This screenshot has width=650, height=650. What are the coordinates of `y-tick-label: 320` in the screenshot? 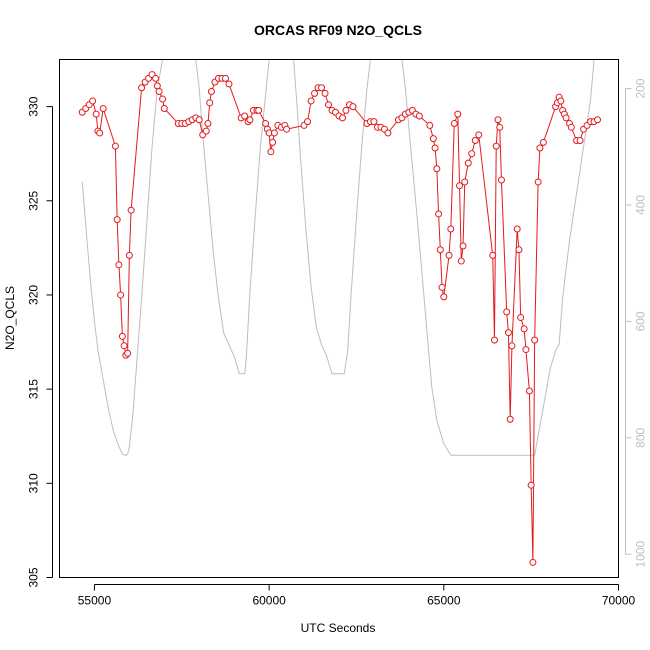 It's located at (34, 295).